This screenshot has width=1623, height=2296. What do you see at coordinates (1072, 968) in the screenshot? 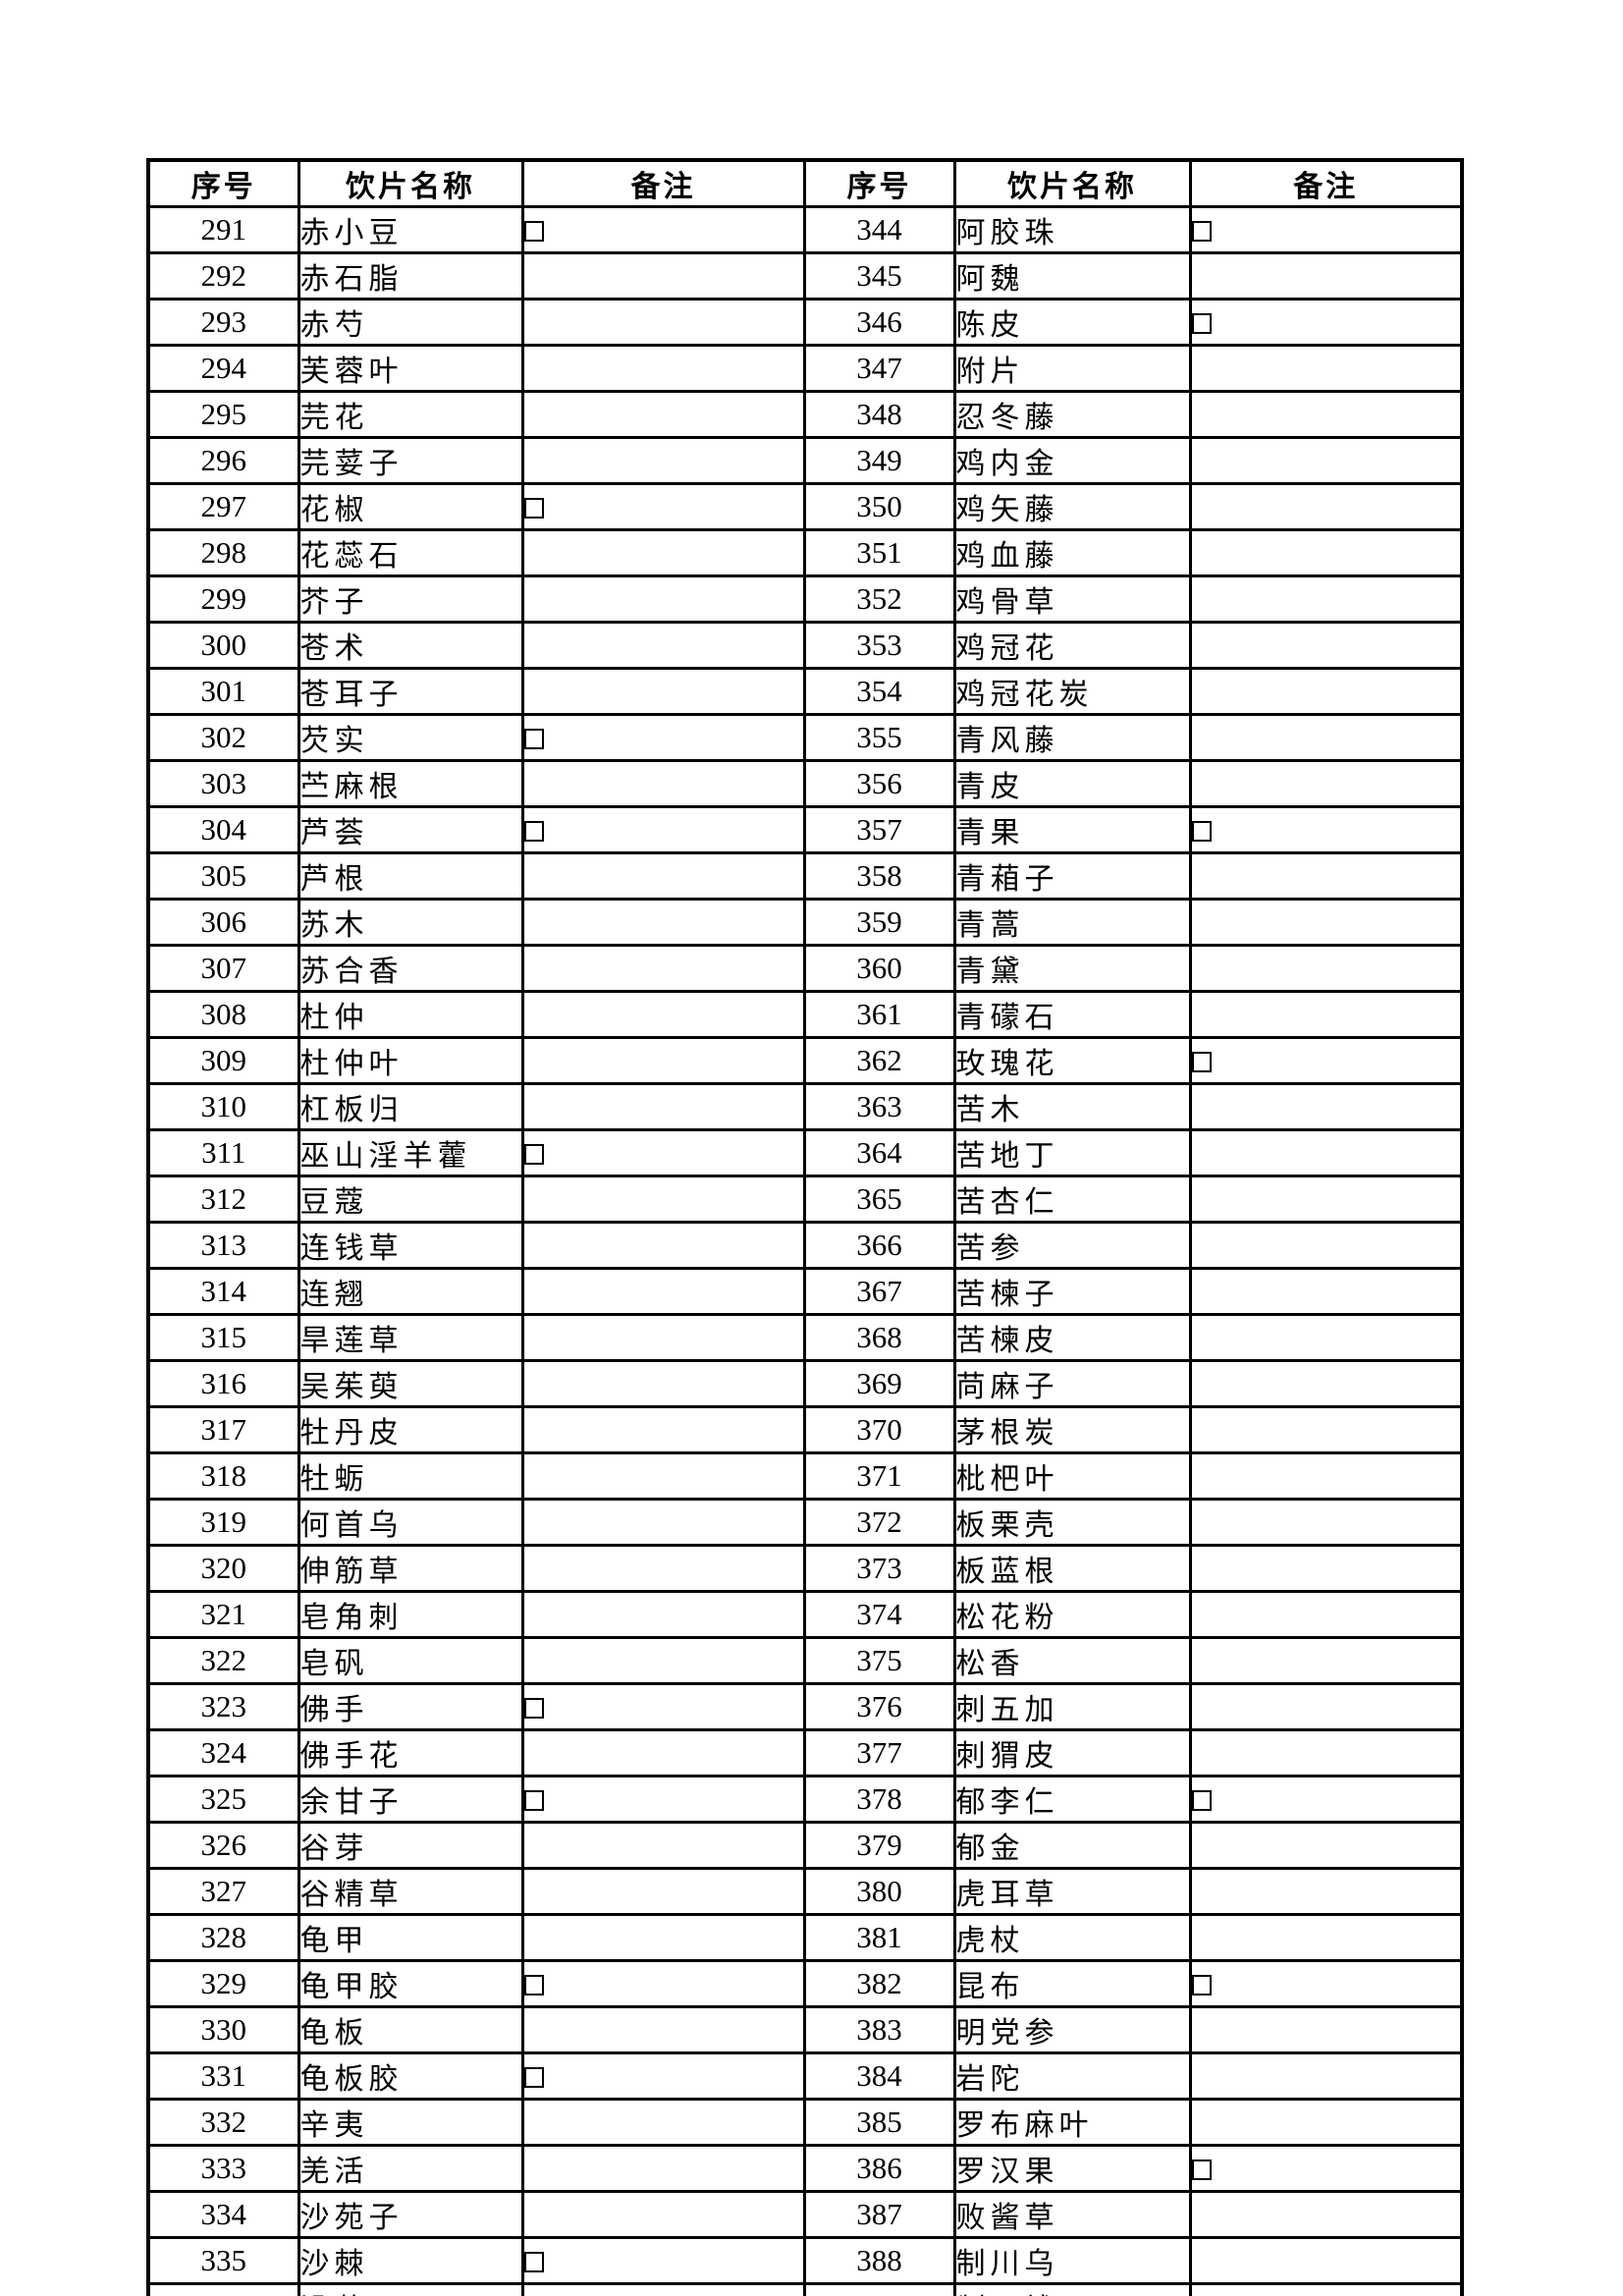
I see `row-name-cell: 青黛` at bounding box center [1072, 968].